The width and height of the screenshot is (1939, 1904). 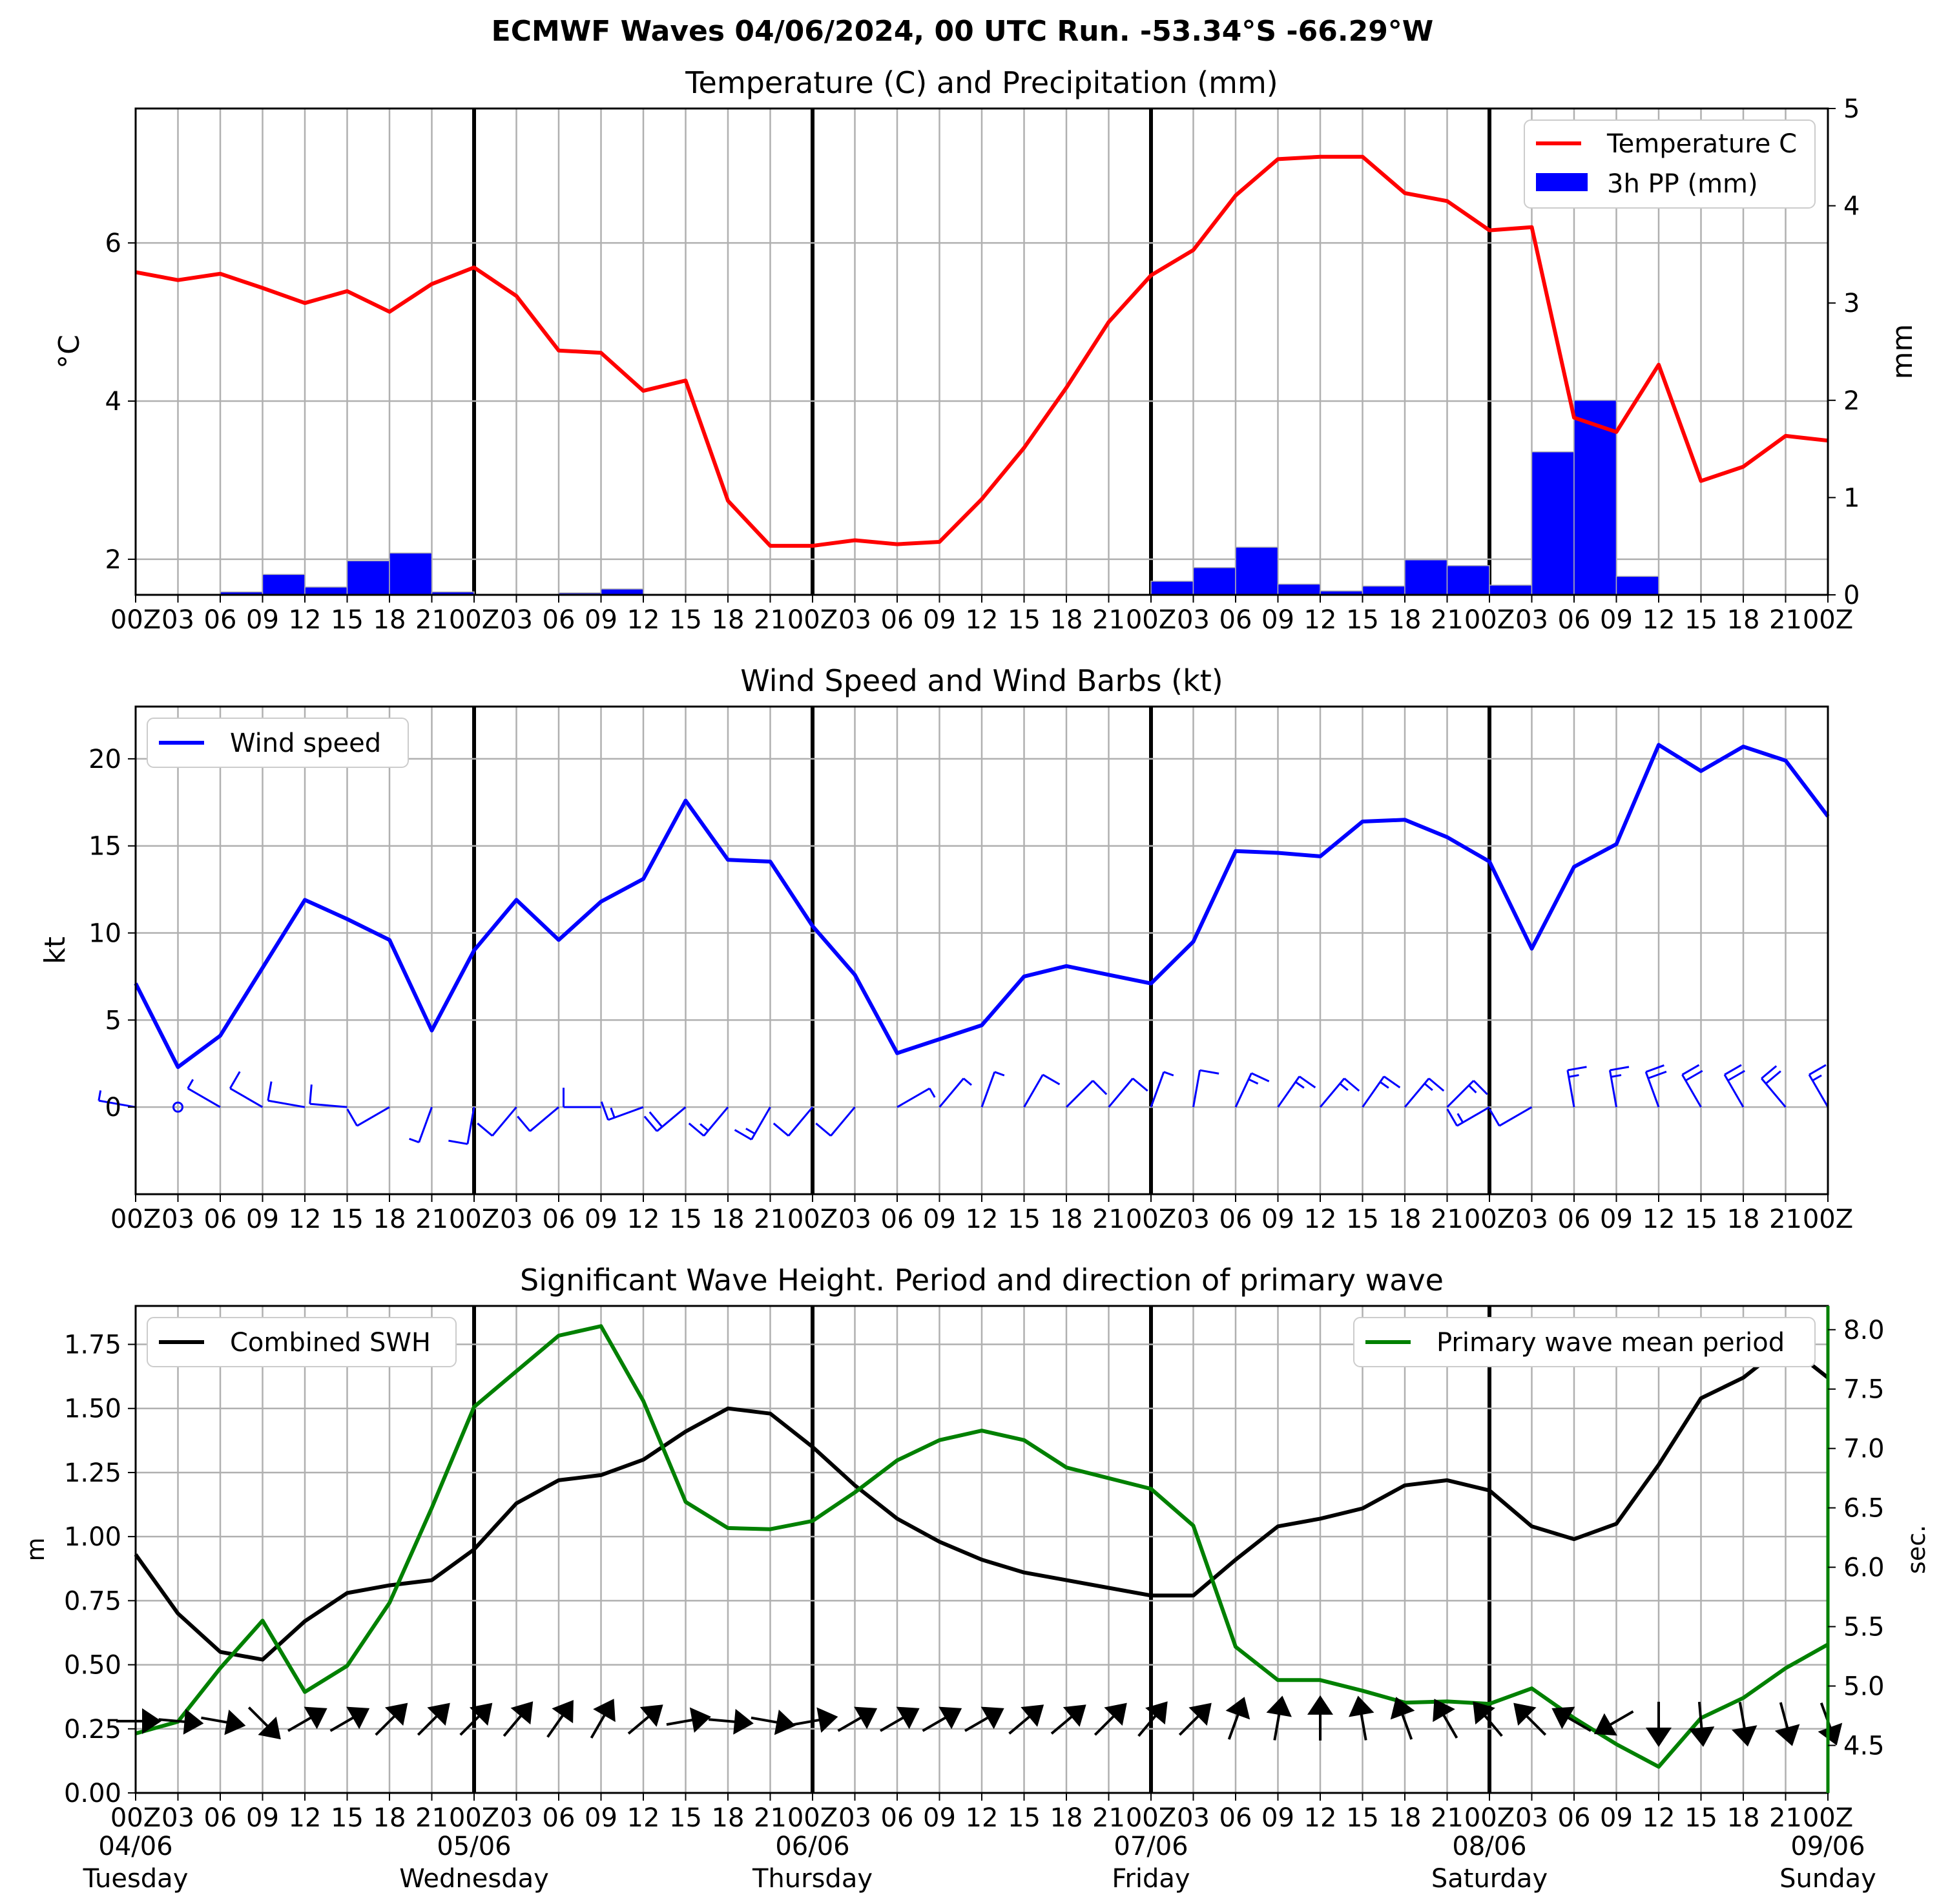 What do you see at coordinates (177, 1107) in the screenshot?
I see `wind-barb-calm` at bounding box center [177, 1107].